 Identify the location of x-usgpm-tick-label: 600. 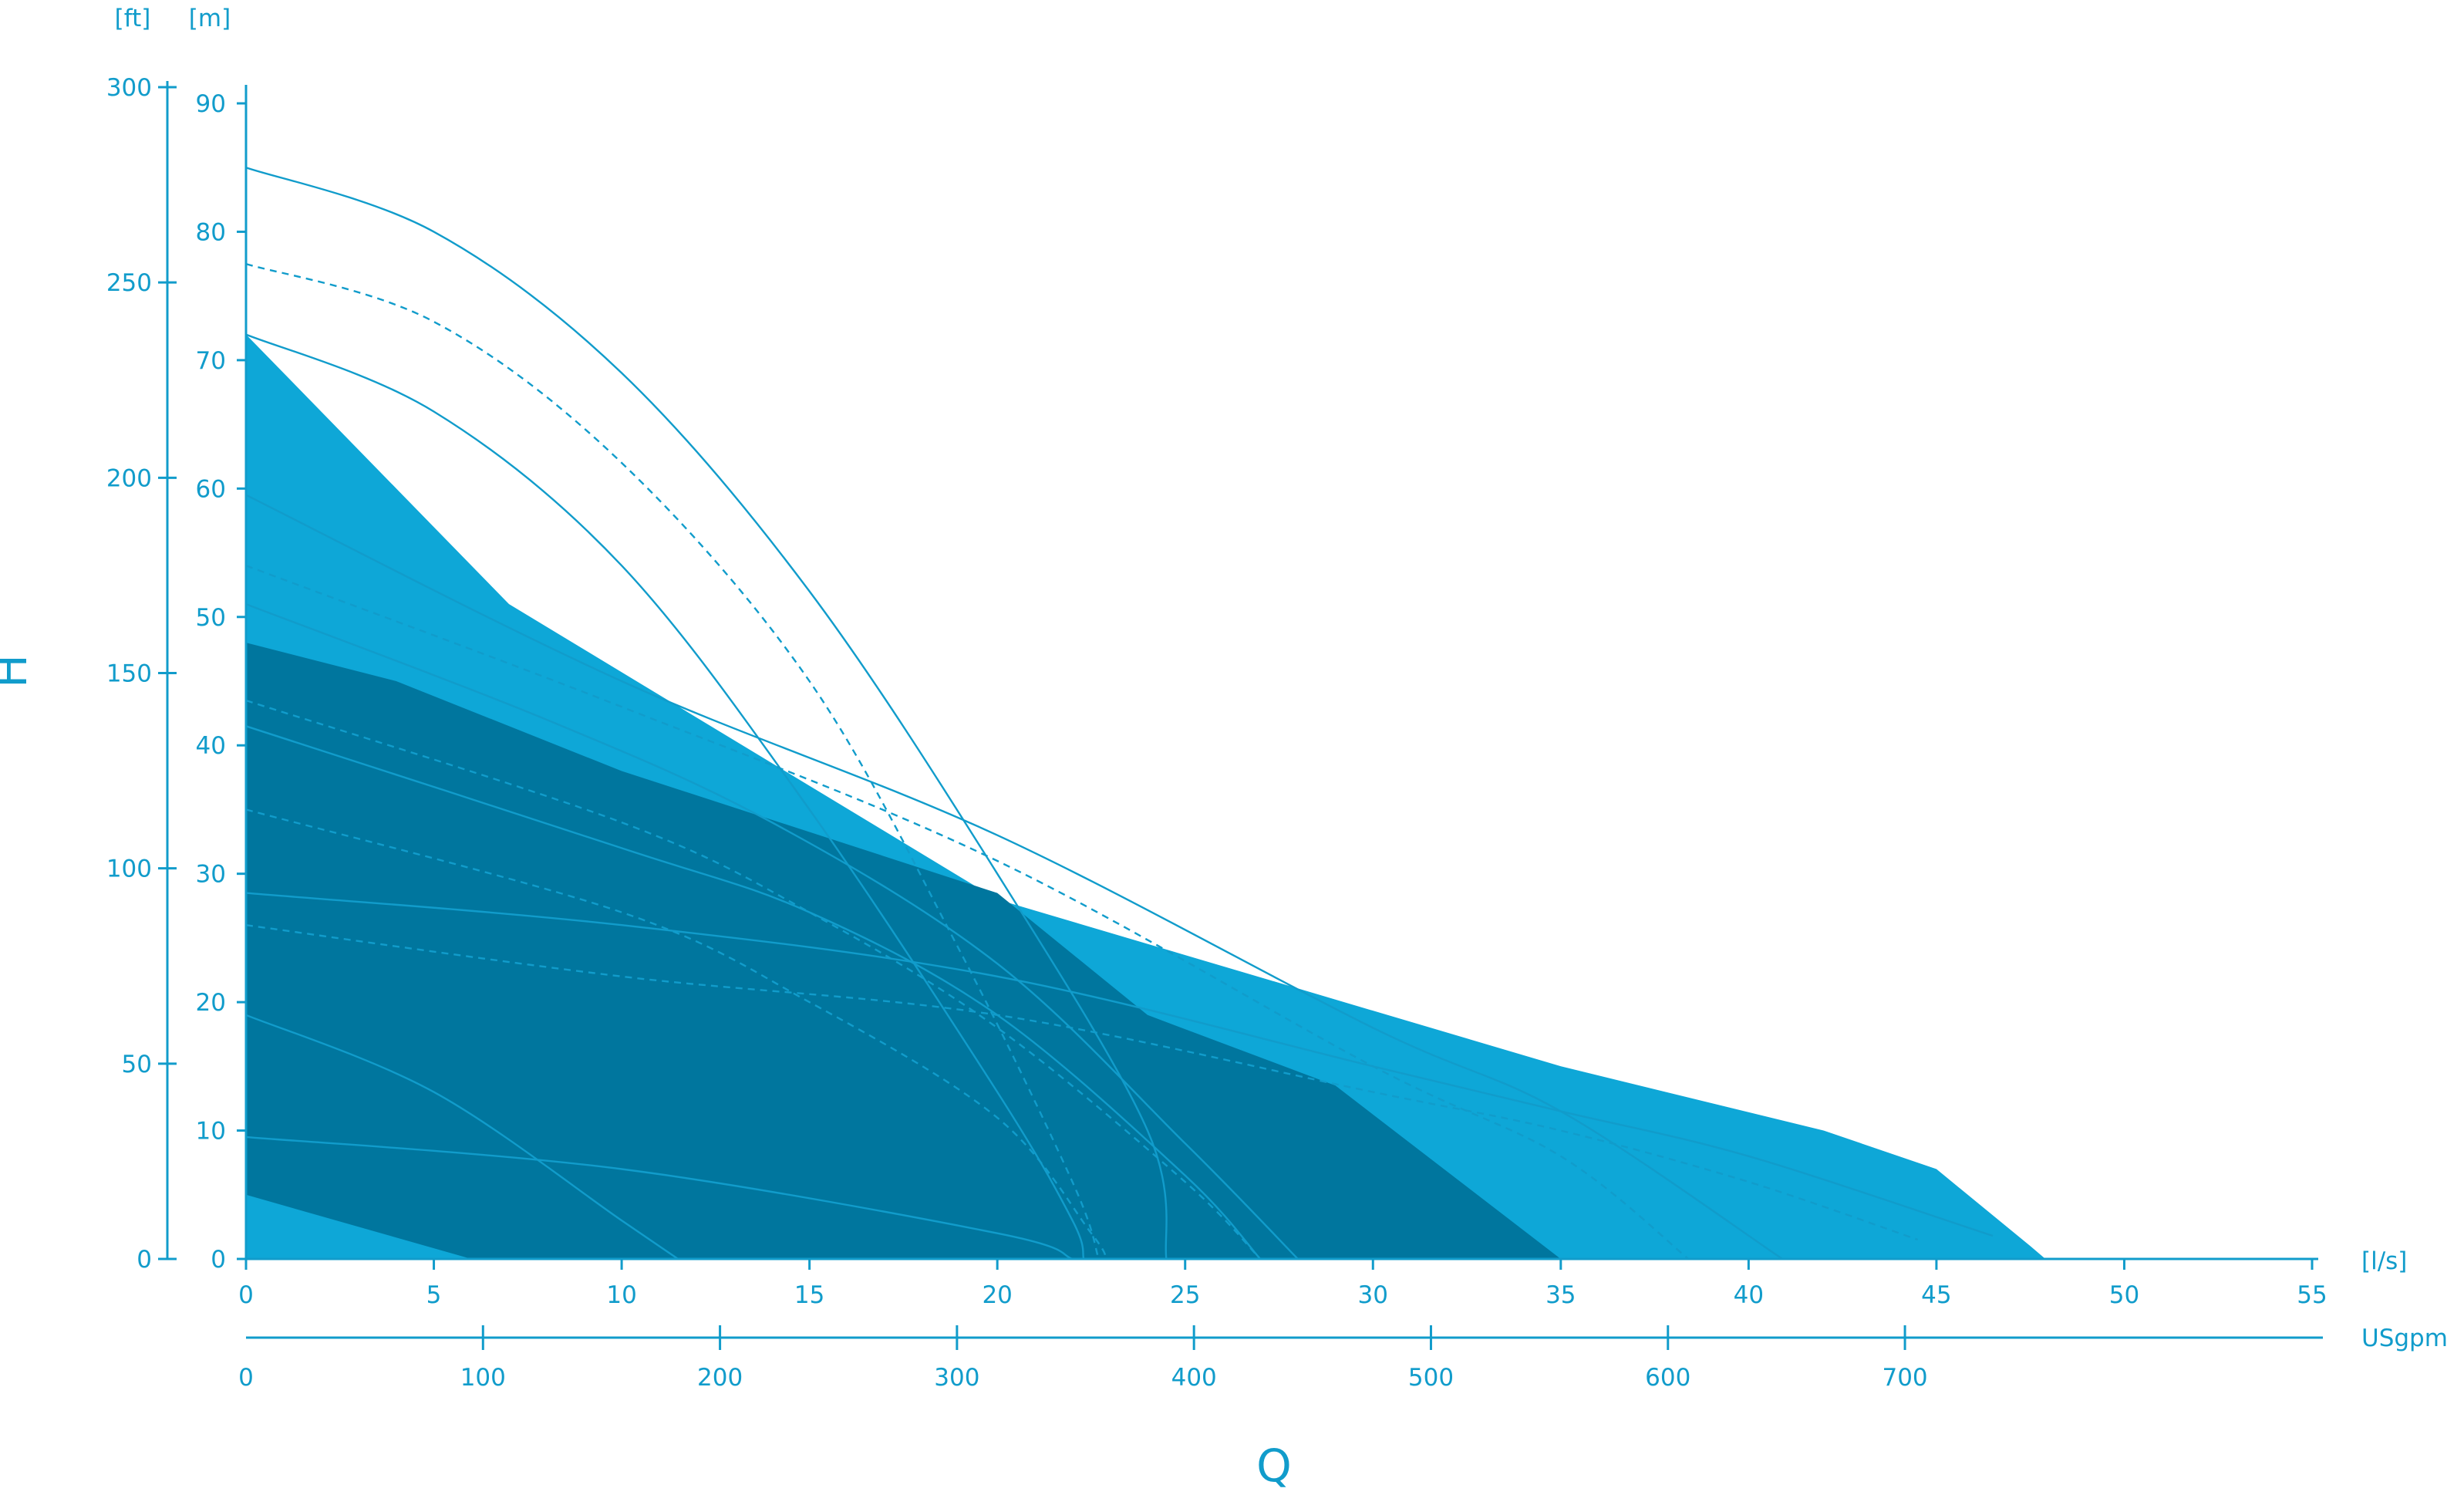
(1667, 1378).